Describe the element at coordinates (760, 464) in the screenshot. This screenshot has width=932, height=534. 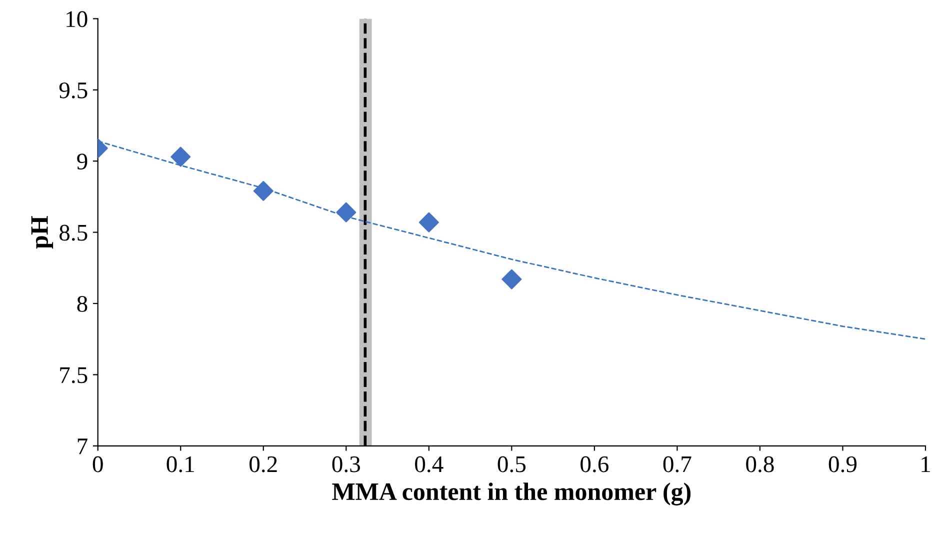
I see `x-tick-label: 0.8` at that location.